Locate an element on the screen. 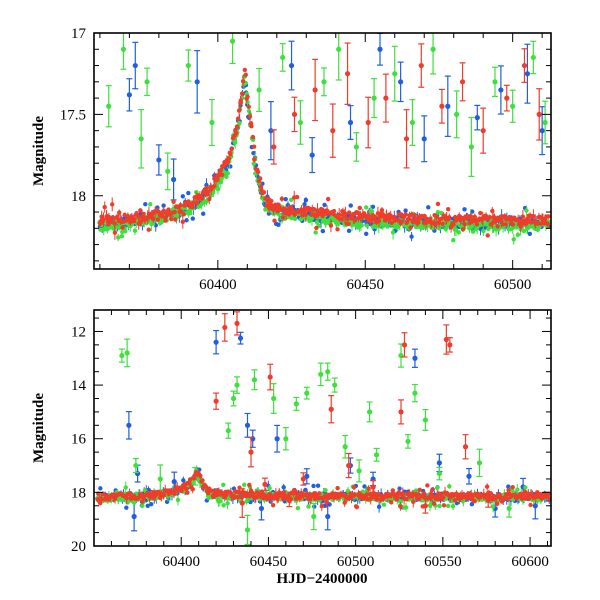 This screenshot has width=600, height=600. bottom-y-tick-label: 12 is located at coordinates (78, 332).